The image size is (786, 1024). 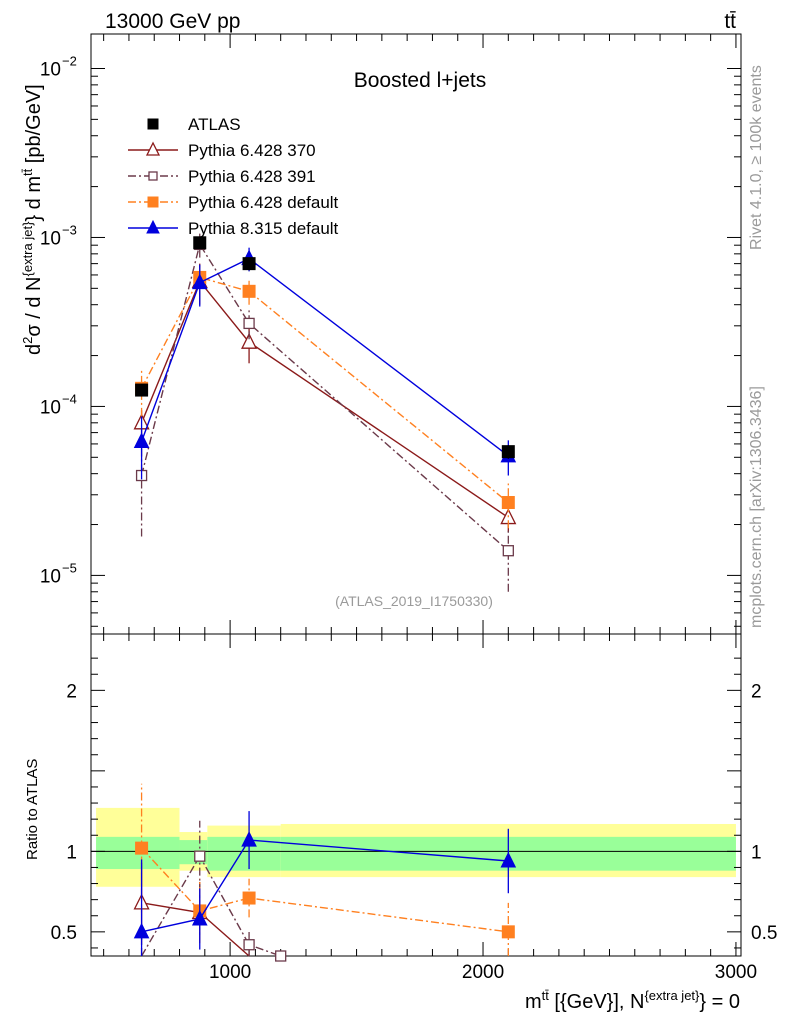 What do you see at coordinates (252, 176) in the screenshot?
I see `legend-label: Pythia 6.428 391` at bounding box center [252, 176].